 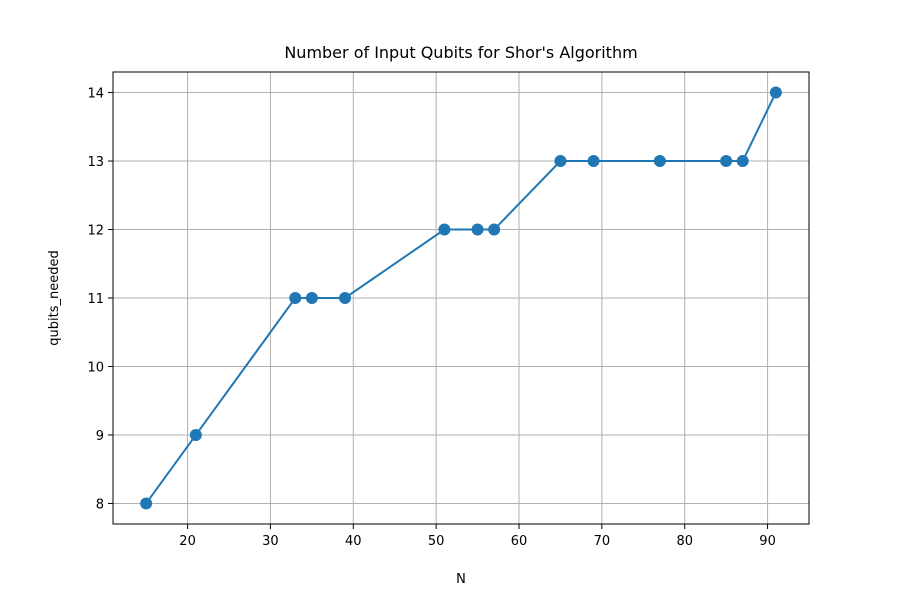 What do you see at coordinates (95, 94) in the screenshot?
I see `y-tick-label: 14` at bounding box center [95, 94].